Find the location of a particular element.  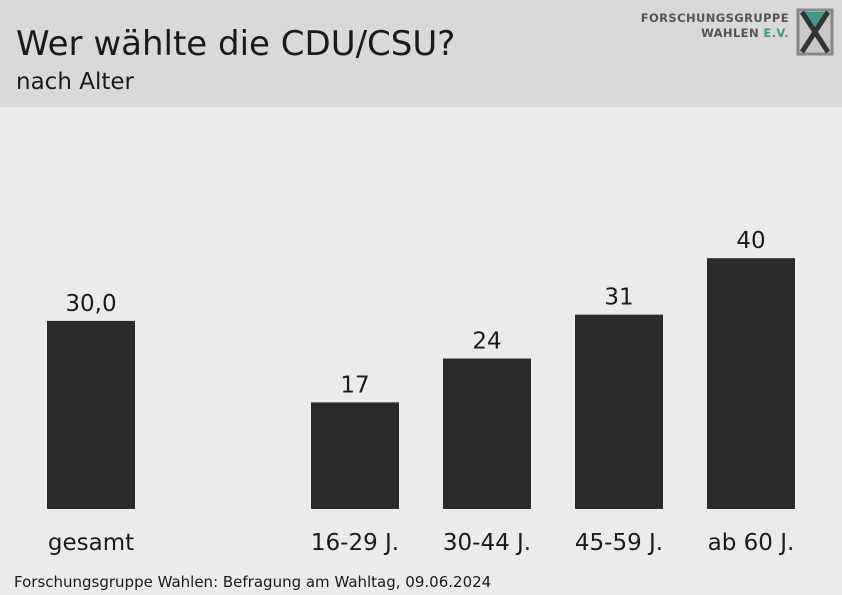

value-label-4: 40 is located at coordinates (750, 241).